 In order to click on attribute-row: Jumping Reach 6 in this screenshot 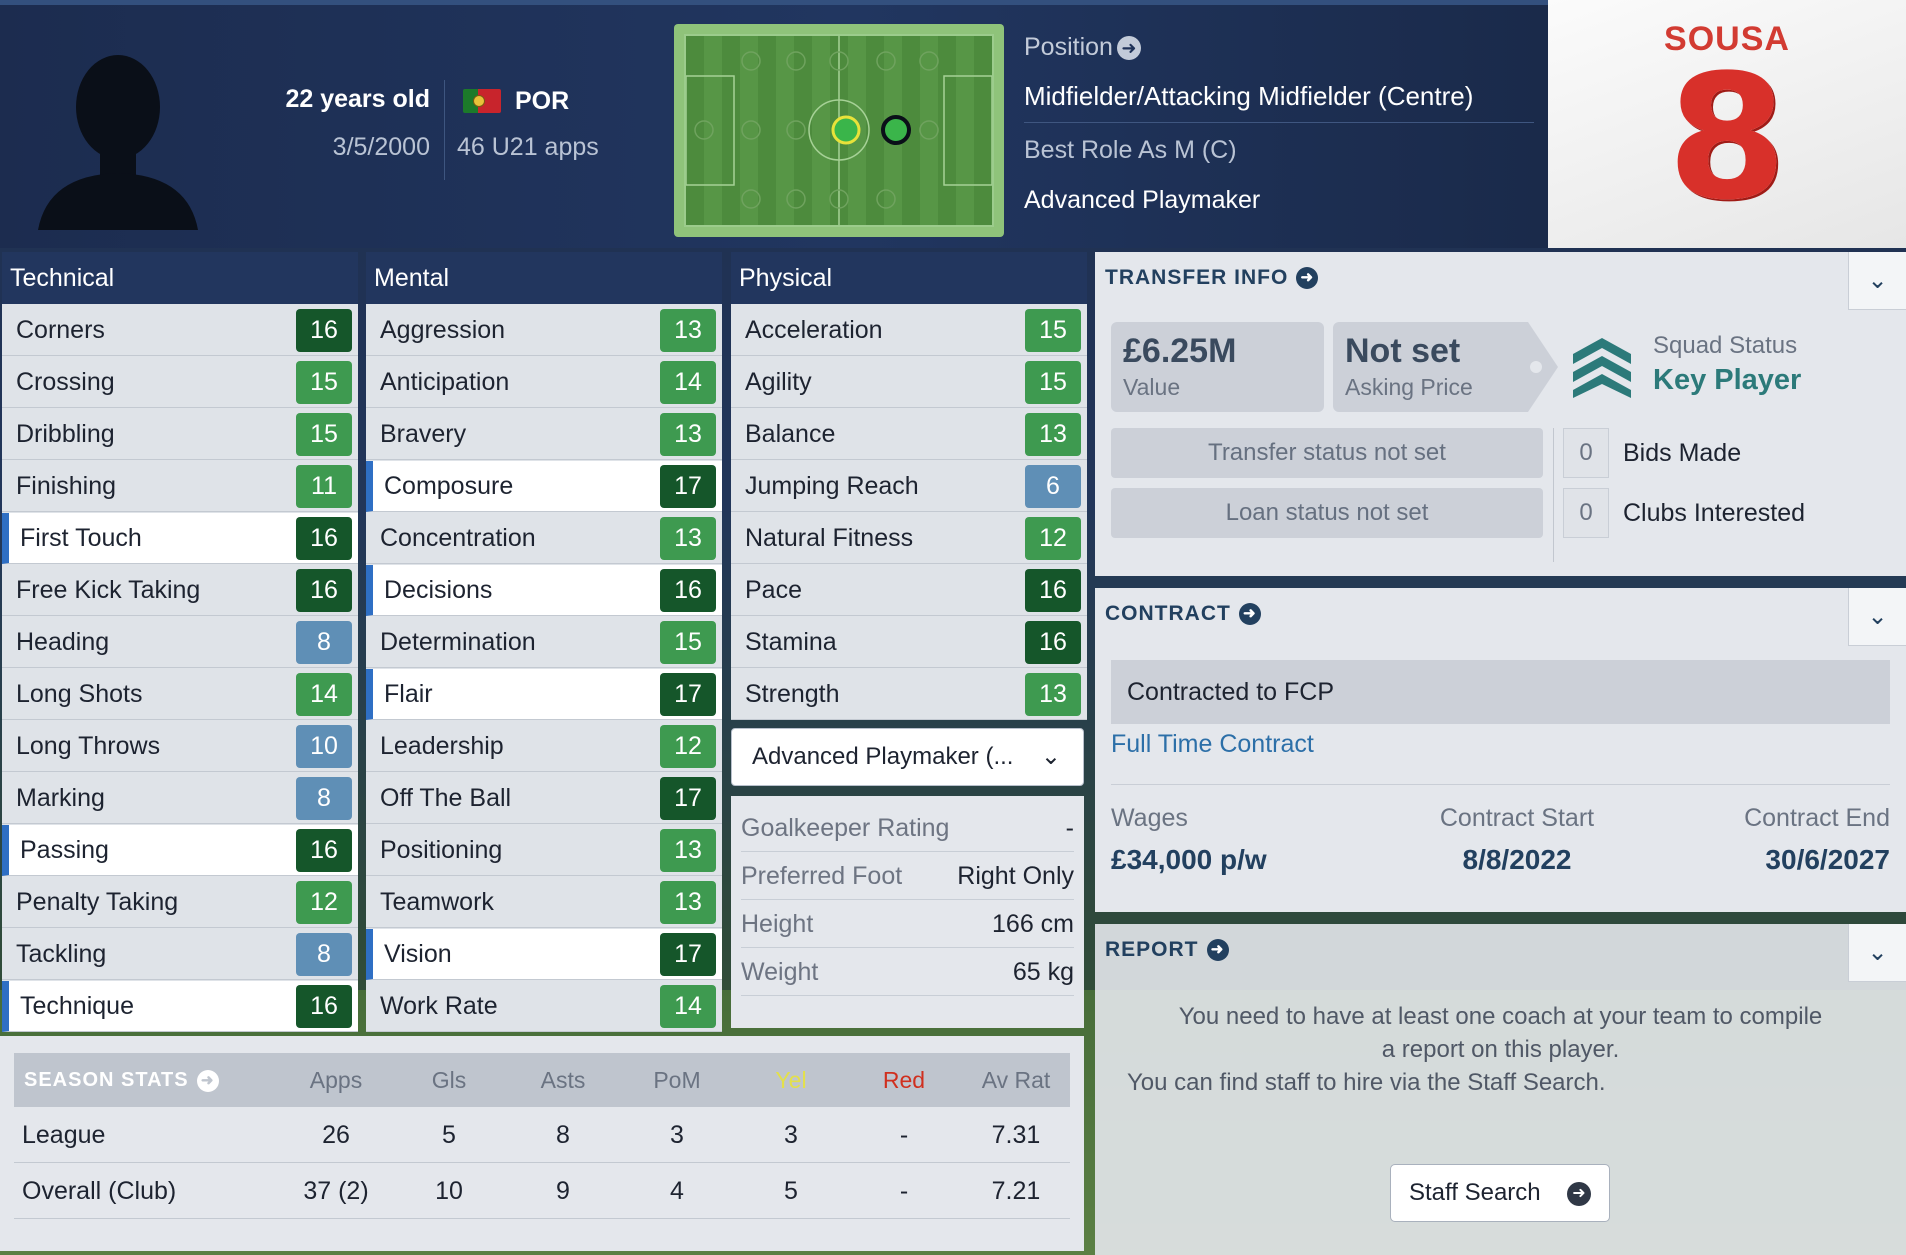, I will do `click(909, 486)`.